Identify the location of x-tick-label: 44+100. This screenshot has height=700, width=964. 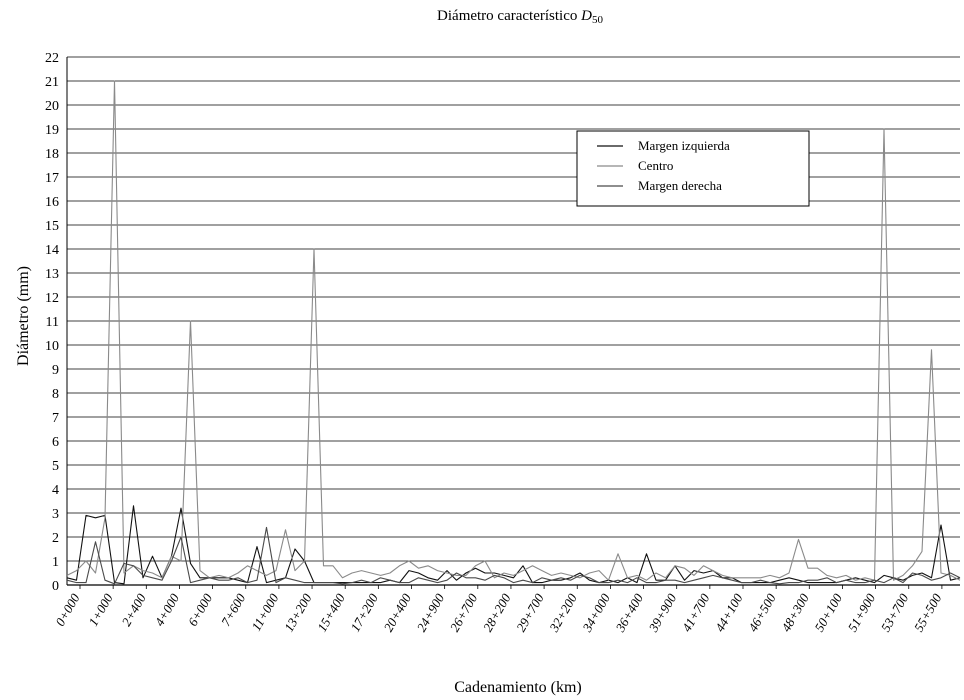
(729, 613).